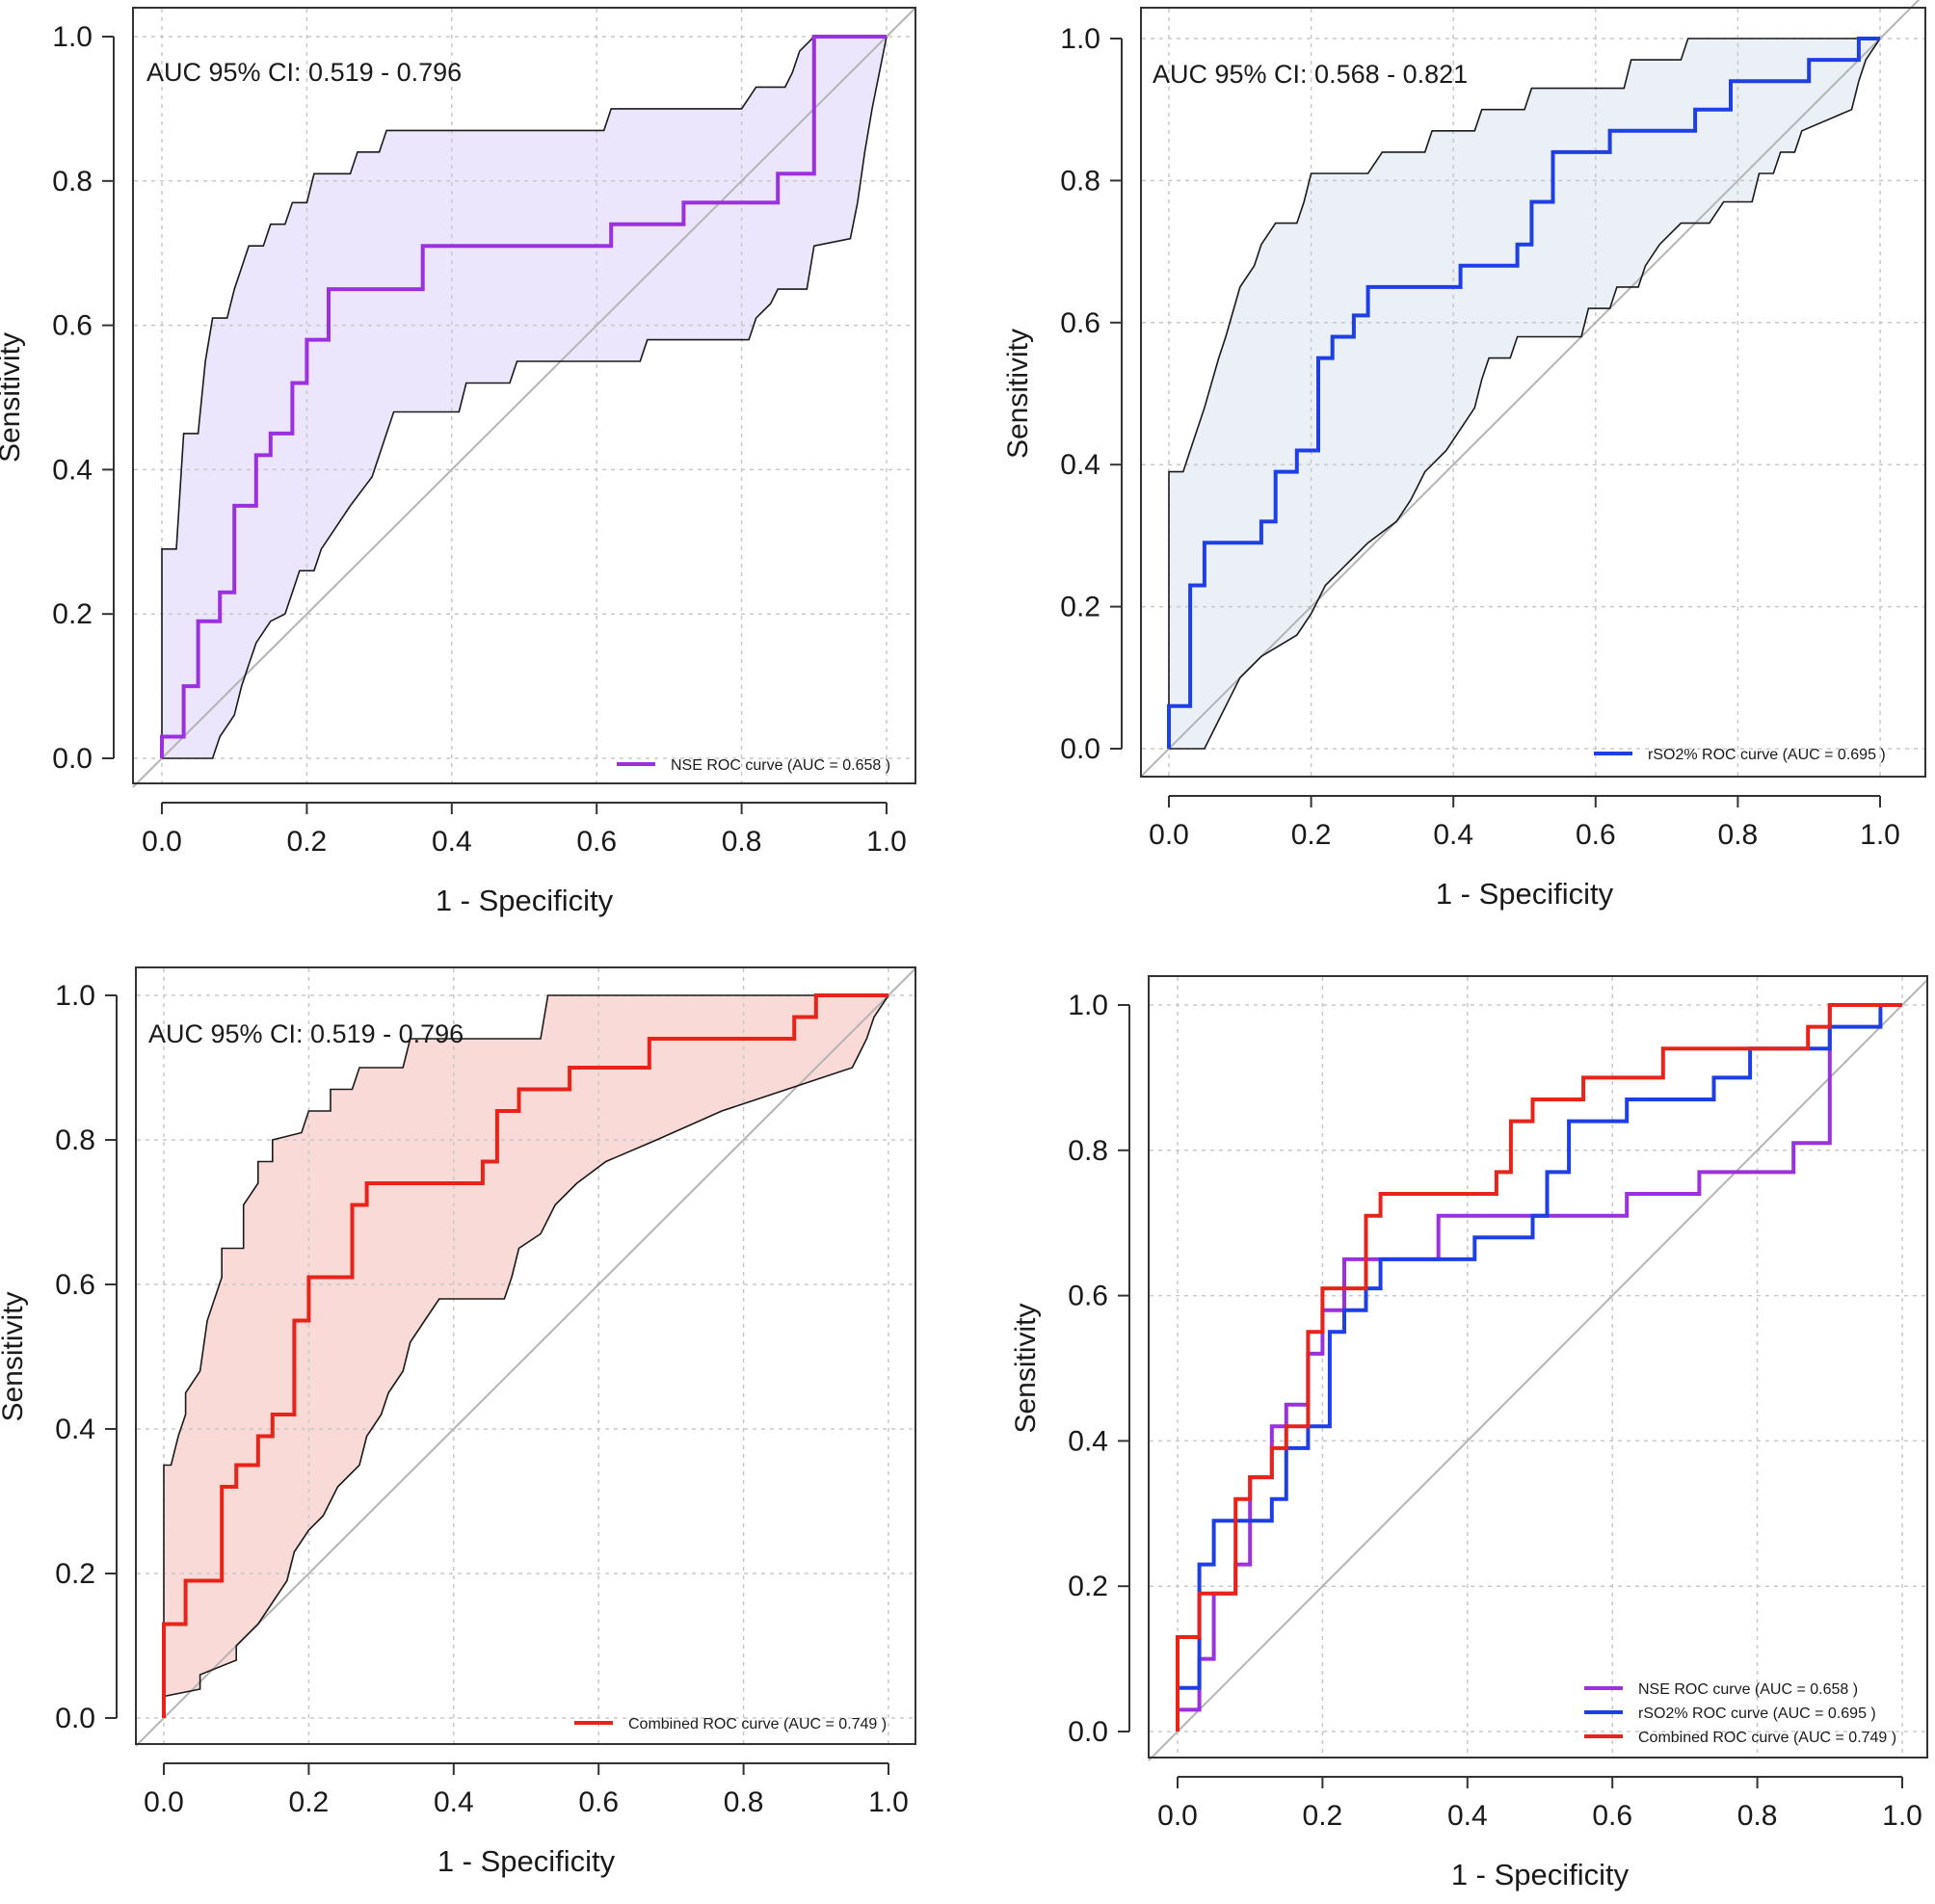 This screenshot has height=1904, width=1935. Describe the element at coordinates (1177, 1816) in the screenshot. I see `chart-4-x-tick-label: 0.0` at that location.